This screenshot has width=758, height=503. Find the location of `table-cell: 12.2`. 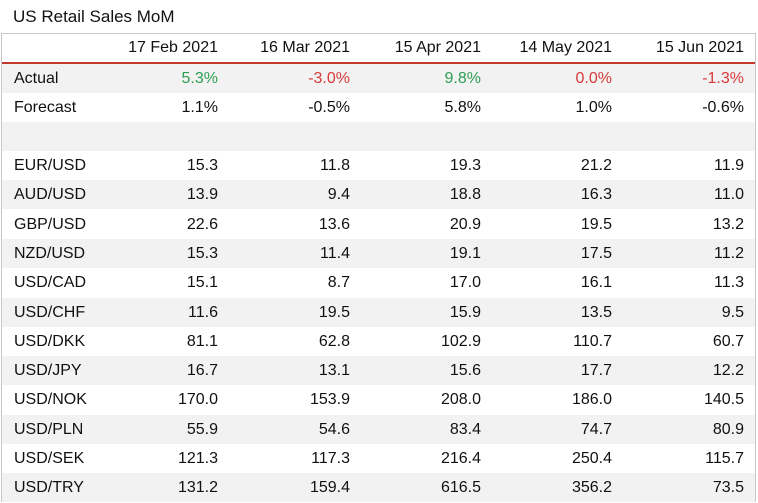

table-cell: 12.2 is located at coordinates (728, 371).